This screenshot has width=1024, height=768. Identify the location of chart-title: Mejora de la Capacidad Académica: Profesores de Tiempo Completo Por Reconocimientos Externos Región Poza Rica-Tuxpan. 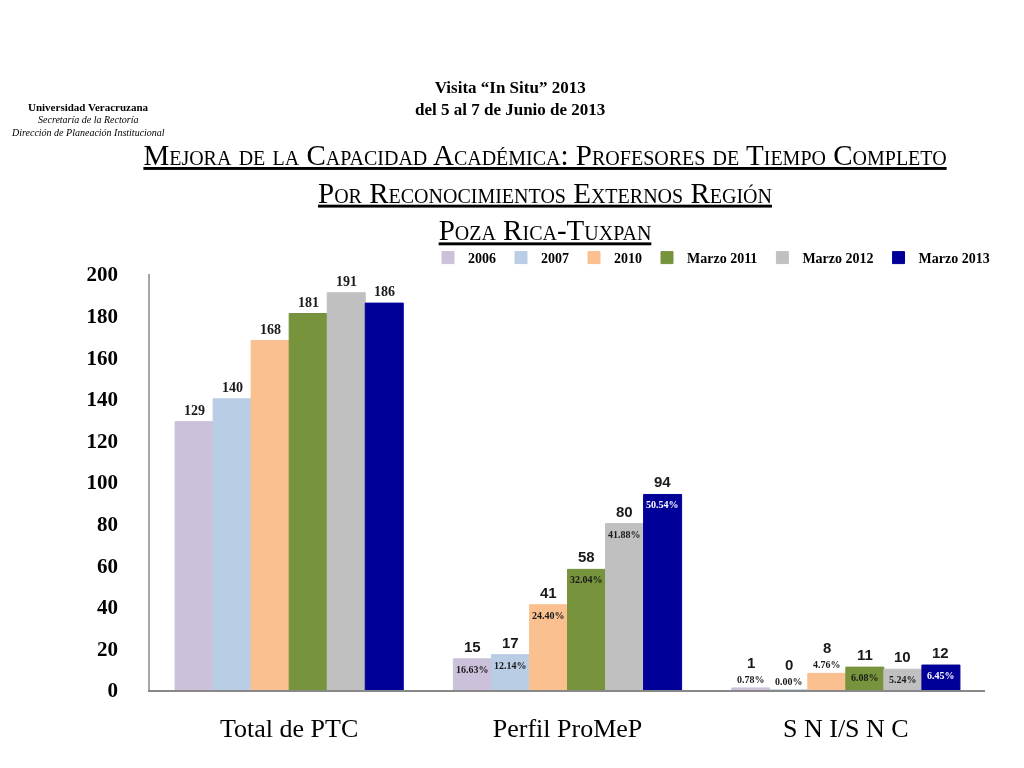
(545, 193).